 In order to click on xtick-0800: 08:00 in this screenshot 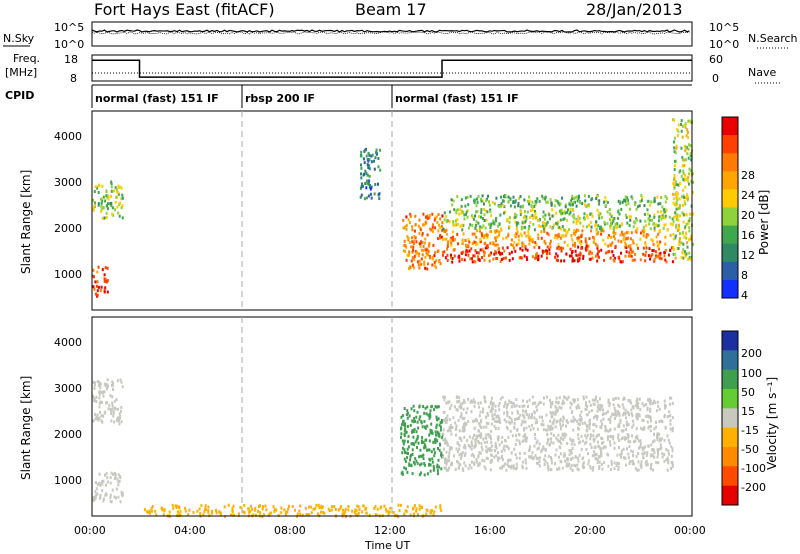, I will do `click(290, 530)`.